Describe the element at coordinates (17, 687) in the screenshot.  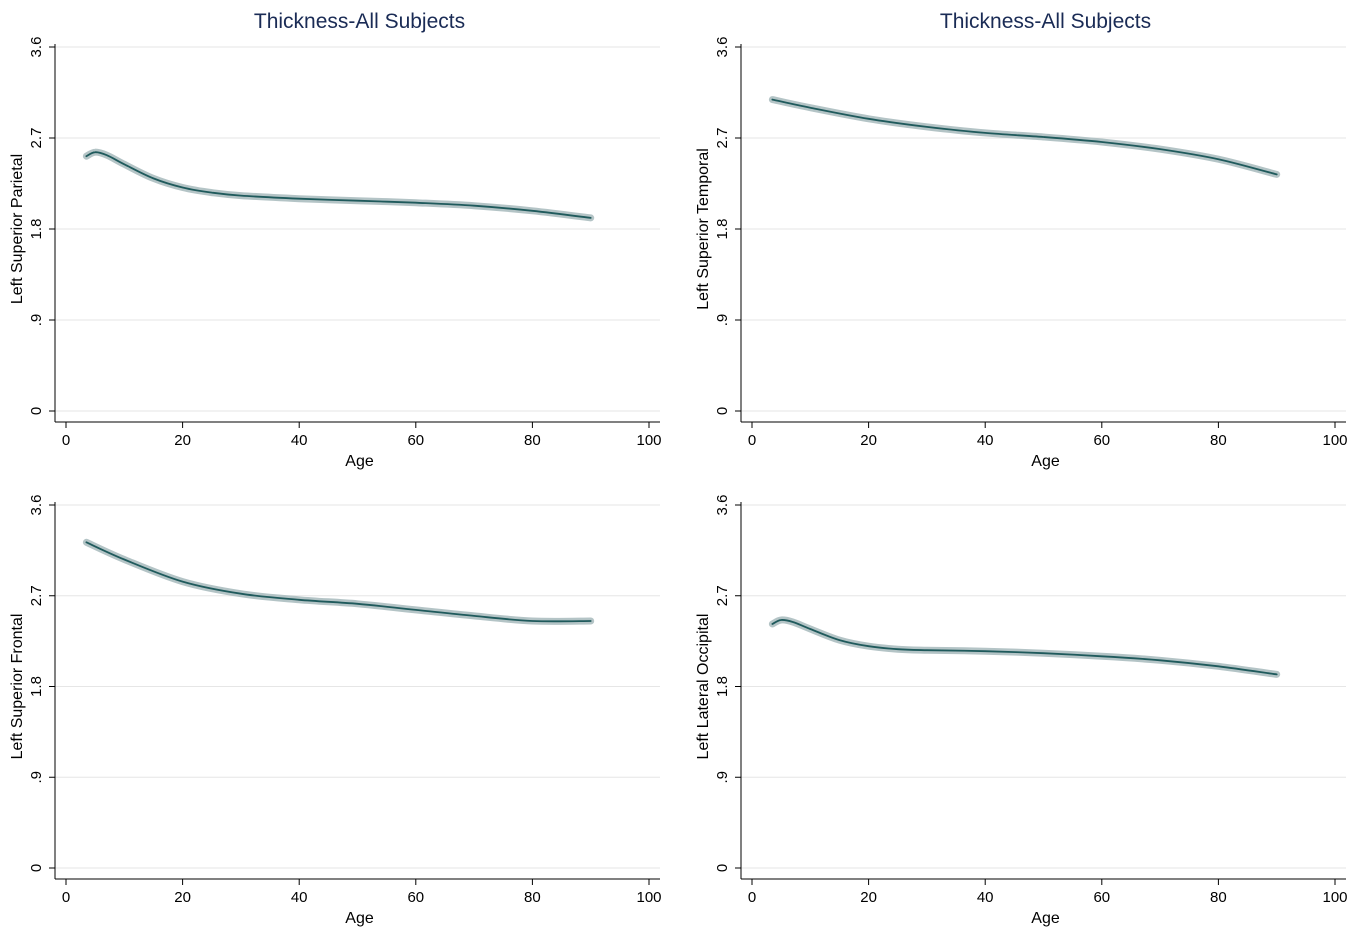
I see `y-axis-title: Left Superior Frontal` at that location.